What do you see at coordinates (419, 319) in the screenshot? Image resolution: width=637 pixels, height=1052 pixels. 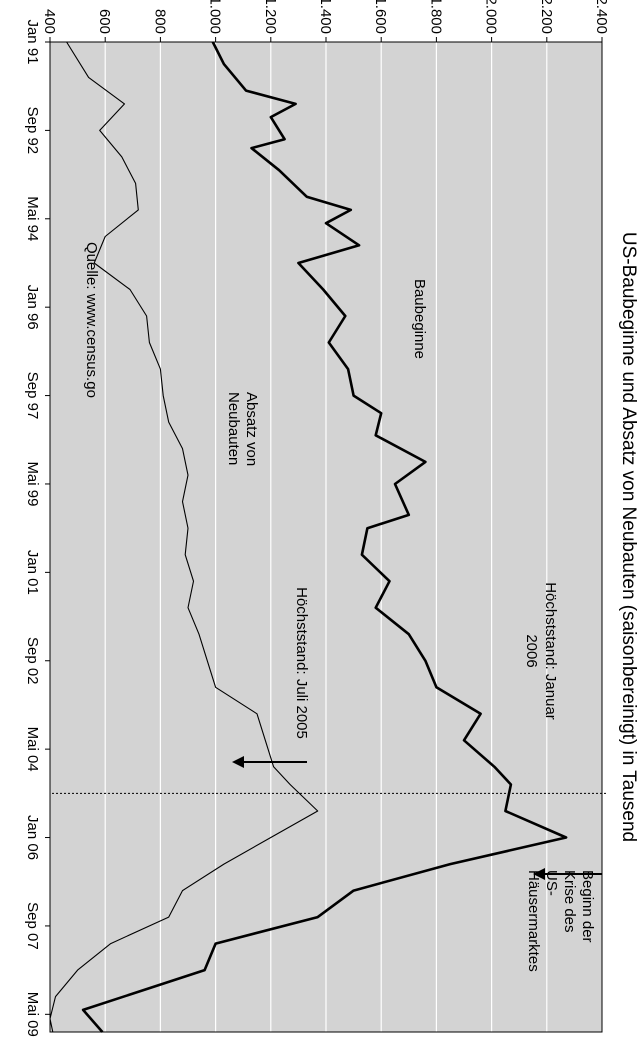 I see `label-baubeginne: Baubeginne` at bounding box center [419, 319].